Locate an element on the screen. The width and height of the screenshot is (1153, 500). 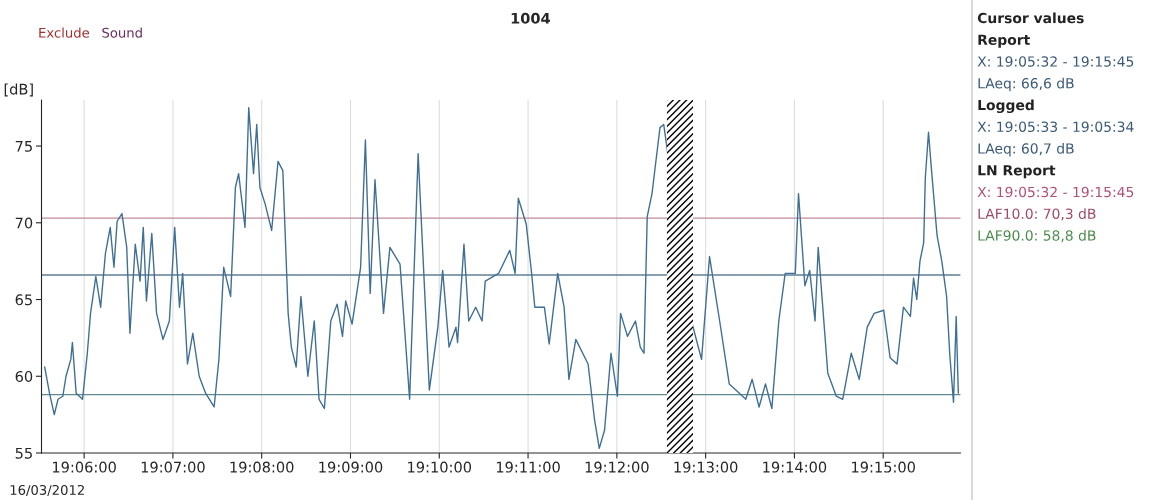
x-tick-label: 19:07:00 is located at coordinates (173, 467).